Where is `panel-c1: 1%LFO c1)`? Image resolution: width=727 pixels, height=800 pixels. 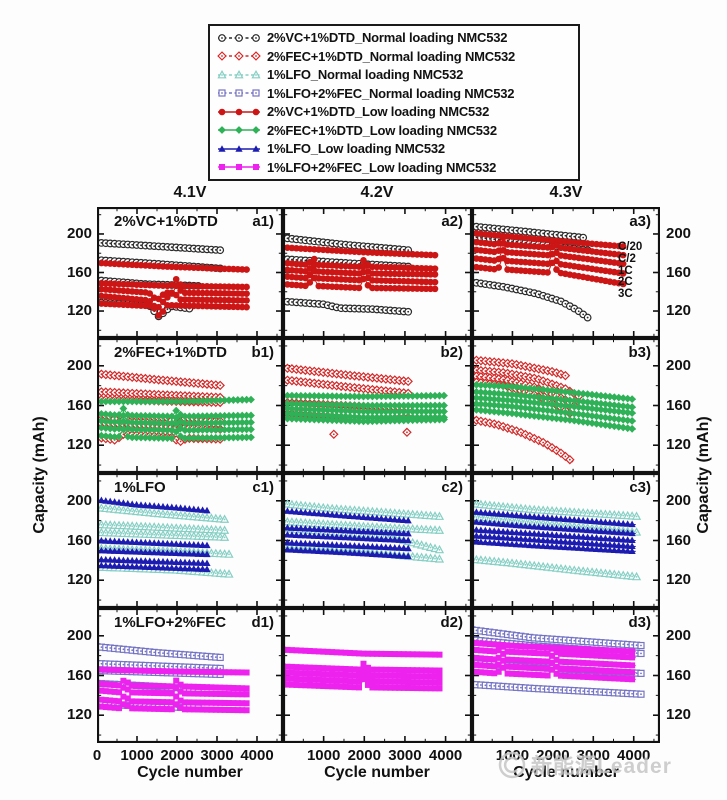
panel-c1: 1%LFO c1) is located at coordinates (190, 540).